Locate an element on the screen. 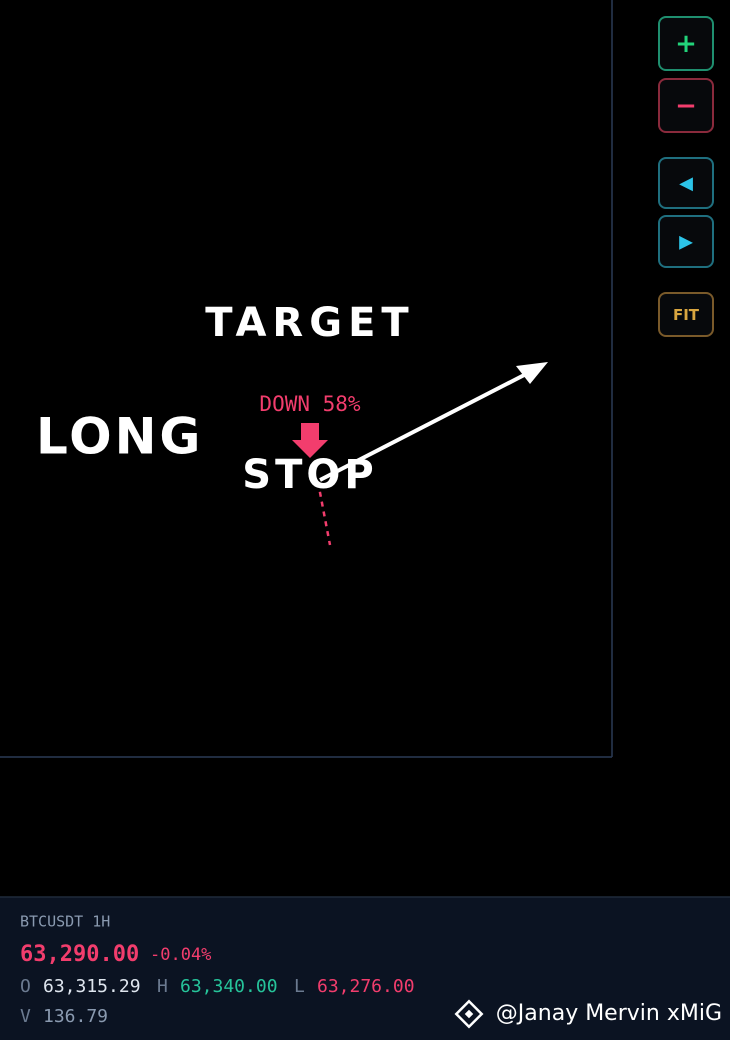  high: 63,340.00 is located at coordinates (229, 986).